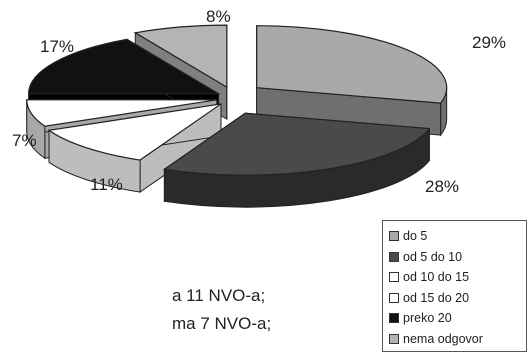 This screenshot has width=529, height=354. I want to click on legend-label: od 5 do 10, so click(433, 256).